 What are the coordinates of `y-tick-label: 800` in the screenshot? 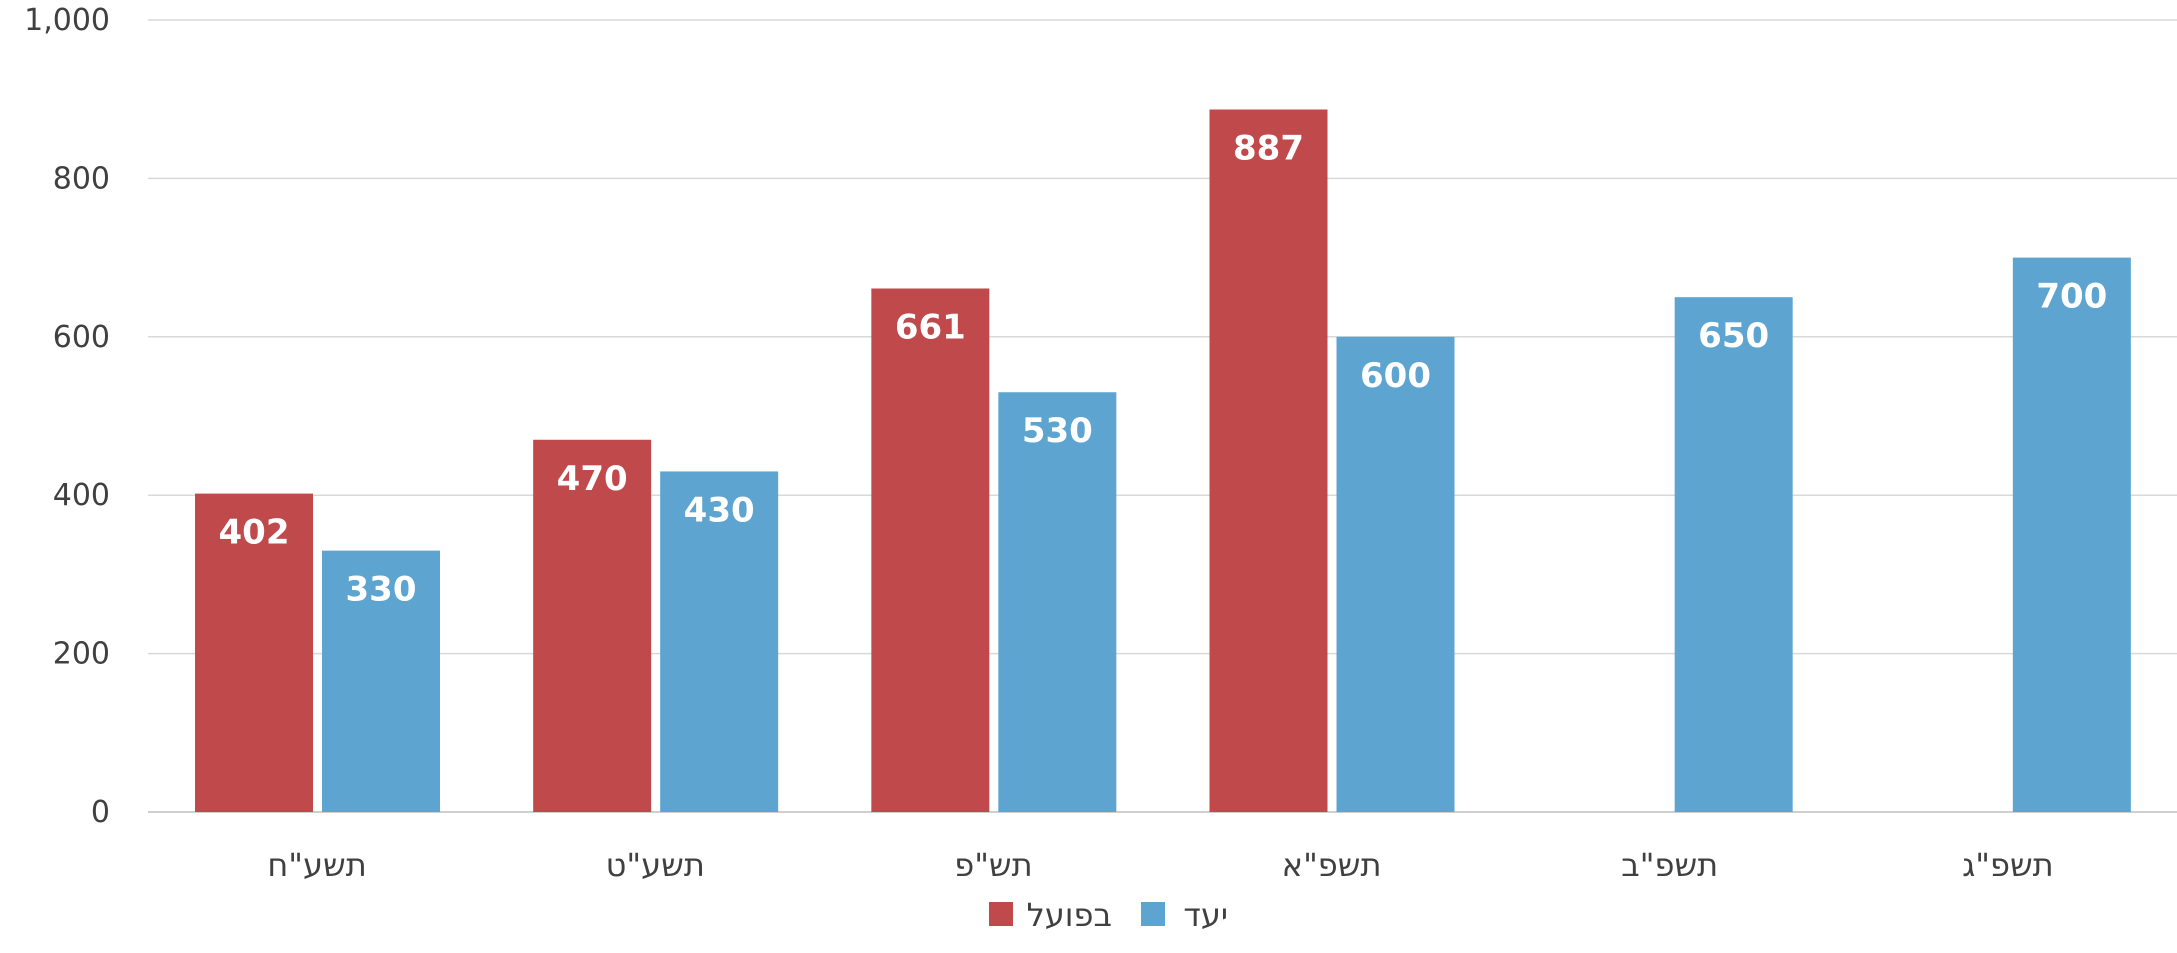 It's located at (81, 178).